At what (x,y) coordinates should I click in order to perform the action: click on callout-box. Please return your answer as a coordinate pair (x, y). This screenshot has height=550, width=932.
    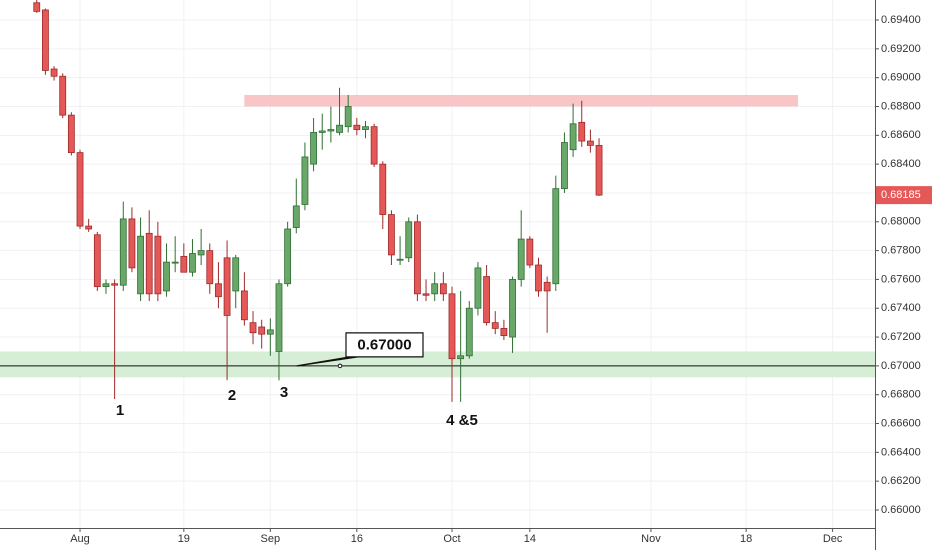
    Looking at the image, I should click on (360, 349).